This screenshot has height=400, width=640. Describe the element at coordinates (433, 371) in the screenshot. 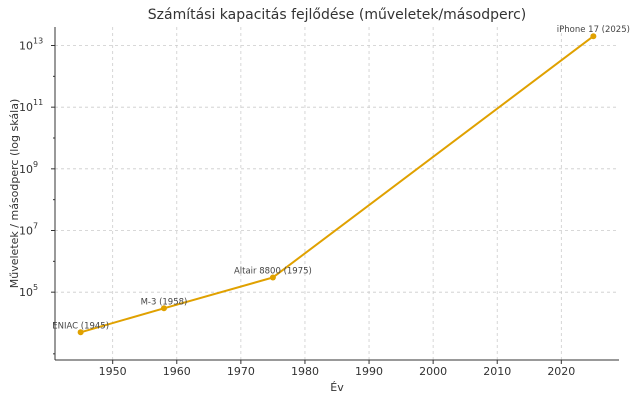

I see `x-tick-label: 2000` at that location.